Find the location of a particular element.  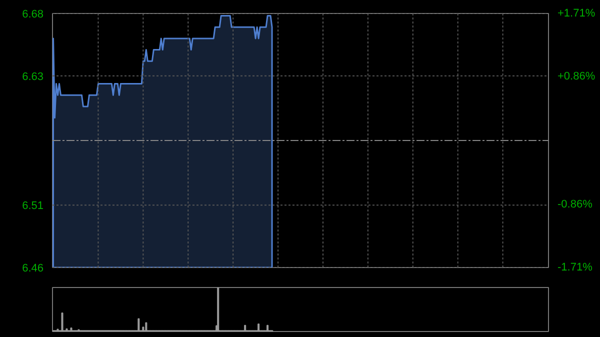

y-tick-label: 6.68 is located at coordinates (33, 14).